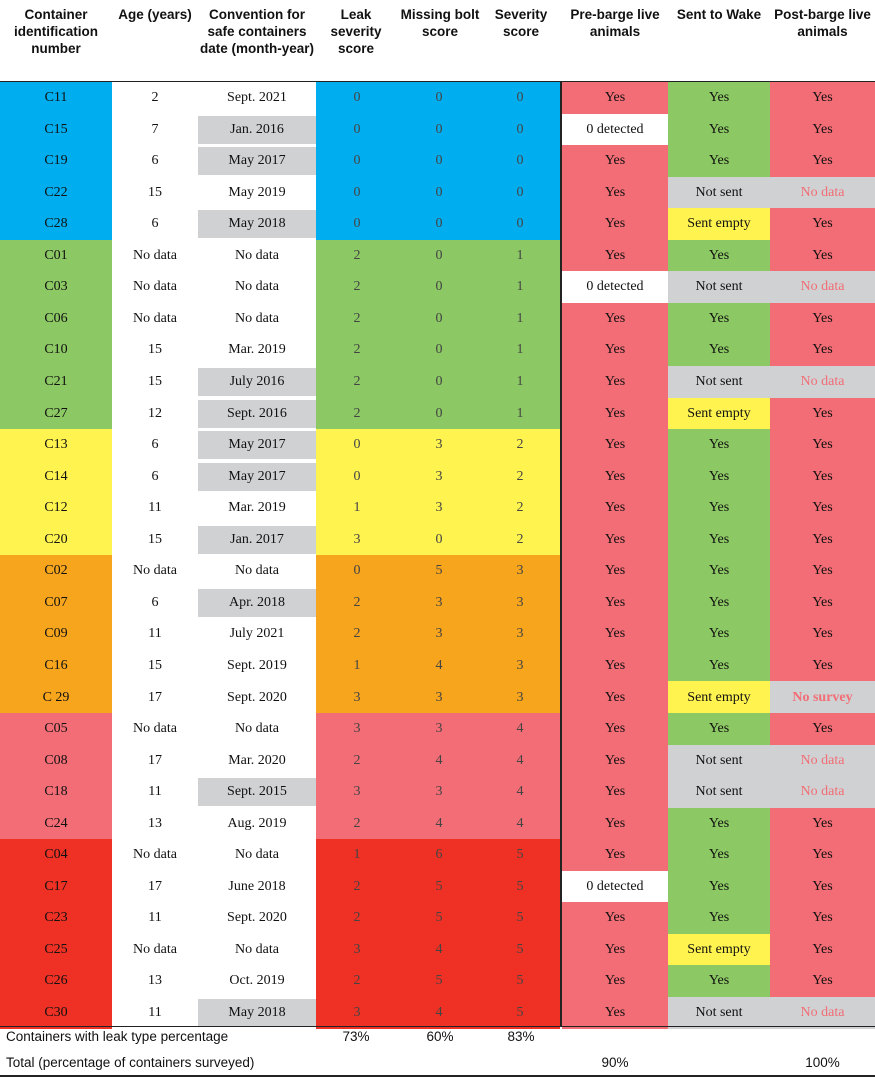 The width and height of the screenshot is (875, 1078). What do you see at coordinates (155, 318) in the screenshot?
I see `age-cell-text: No data` at bounding box center [155, 318].